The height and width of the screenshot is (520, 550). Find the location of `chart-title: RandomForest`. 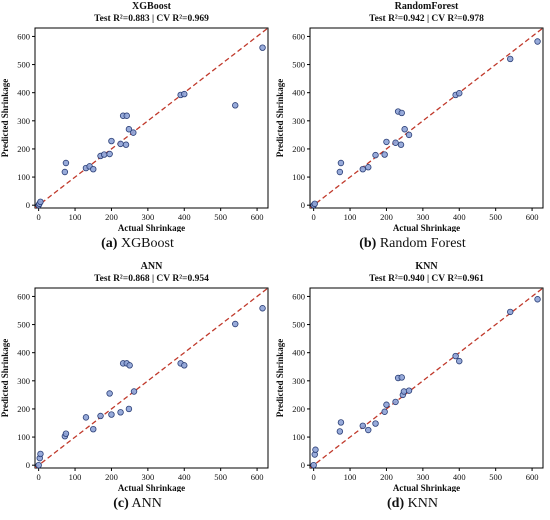

chart-title: RandomForest is located at coordinates (427, 6).